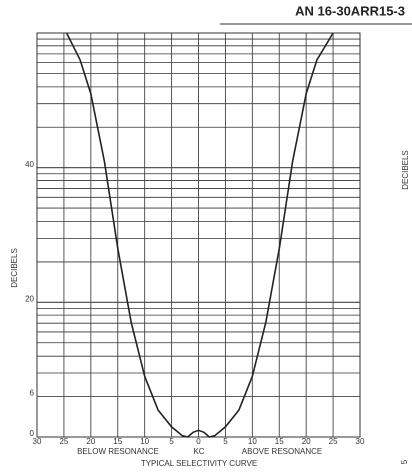  Describe the element at coordinates (199, 463) in the screenshot. I see `chart-title: TYPICAL SELECTIVITY CURVE` at that location.